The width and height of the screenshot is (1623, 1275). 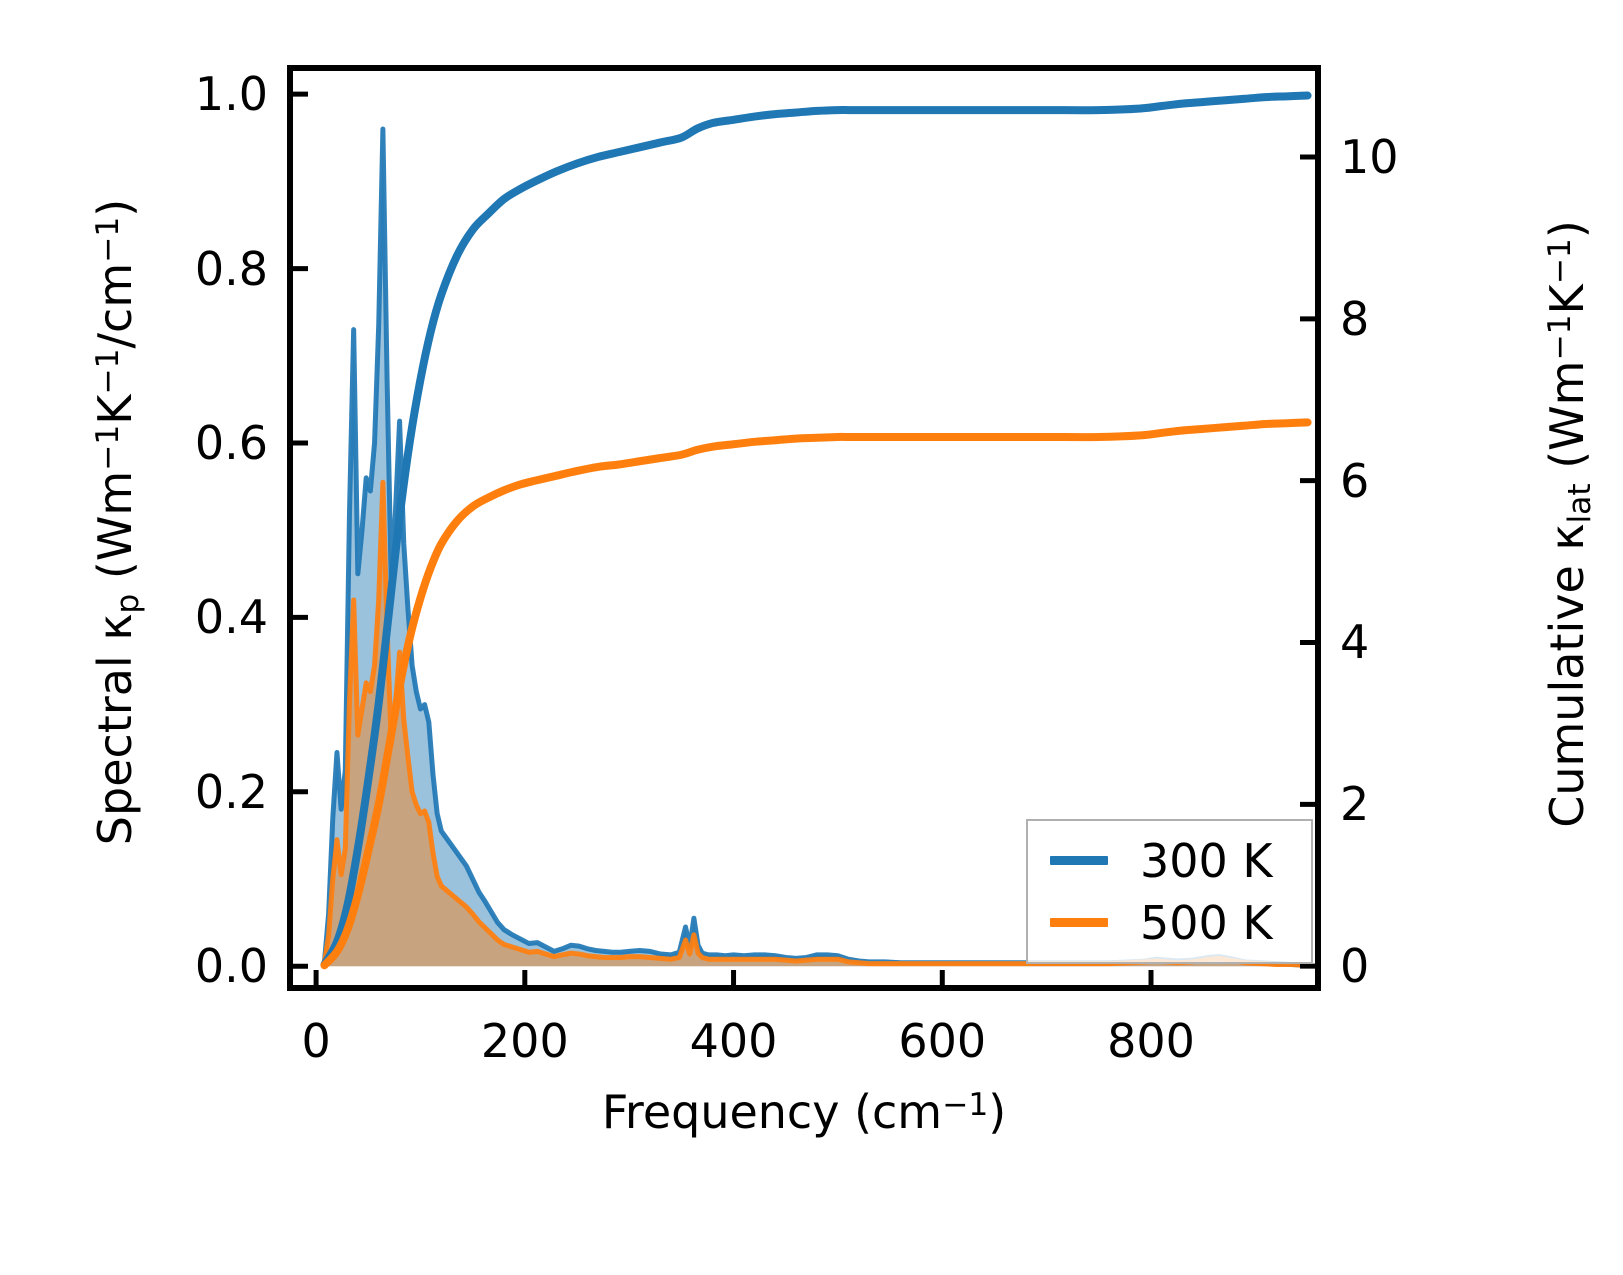 What do you see at coordinates (231, 966) in the screenshot?
I see `y-left-tick-label-0: 0.0` at bounding box center [231, 966].